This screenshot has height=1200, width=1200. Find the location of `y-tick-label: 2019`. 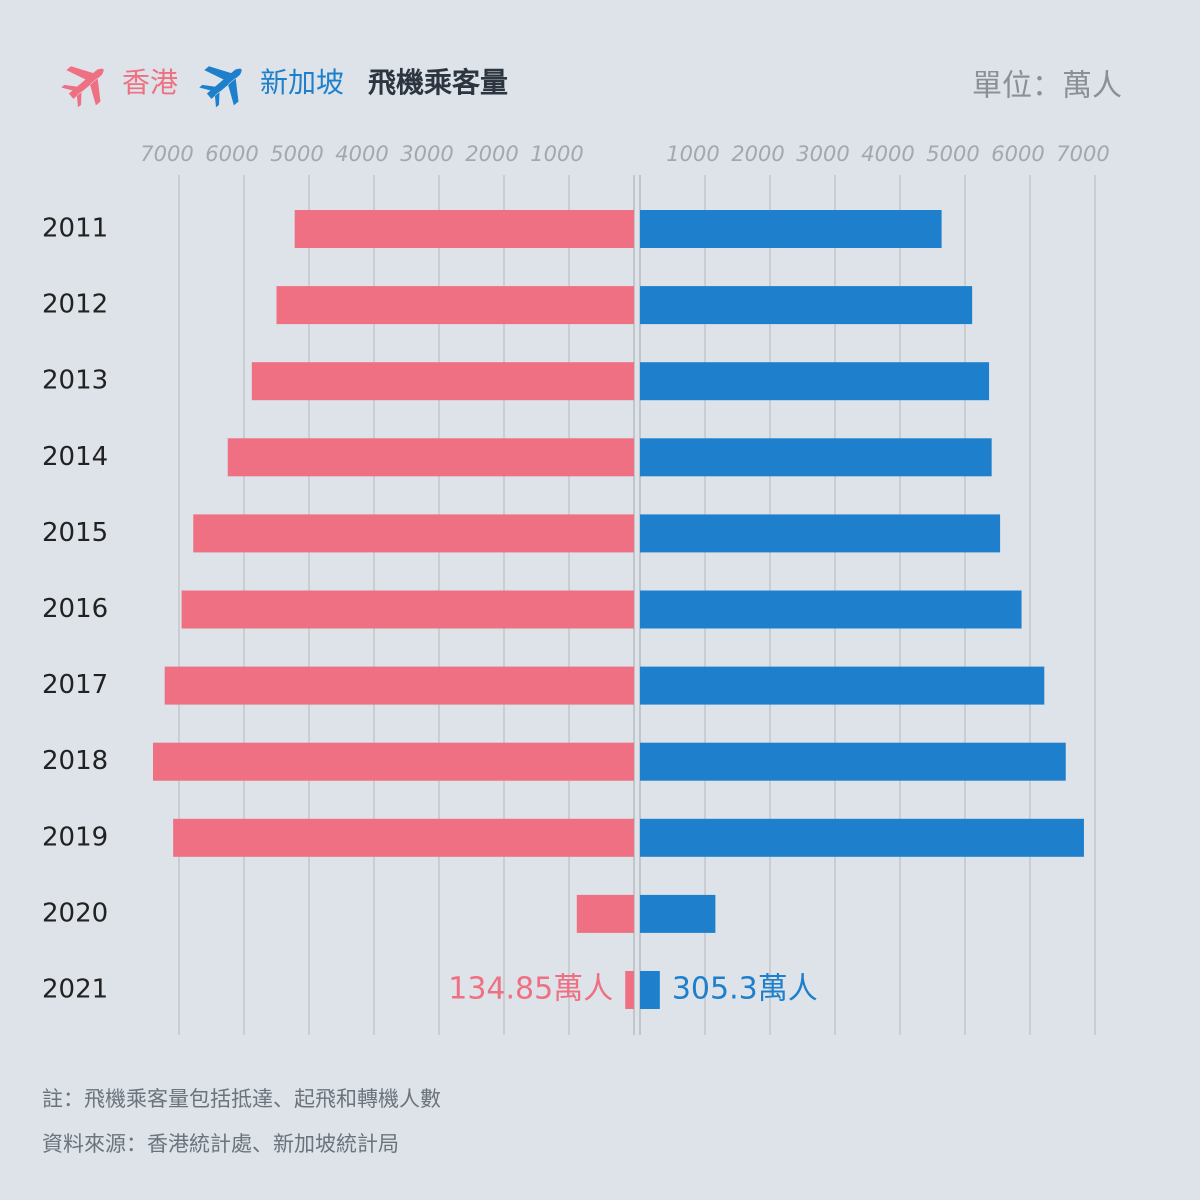

y-tick-label: 2019 is located at coordinates (75, 837).